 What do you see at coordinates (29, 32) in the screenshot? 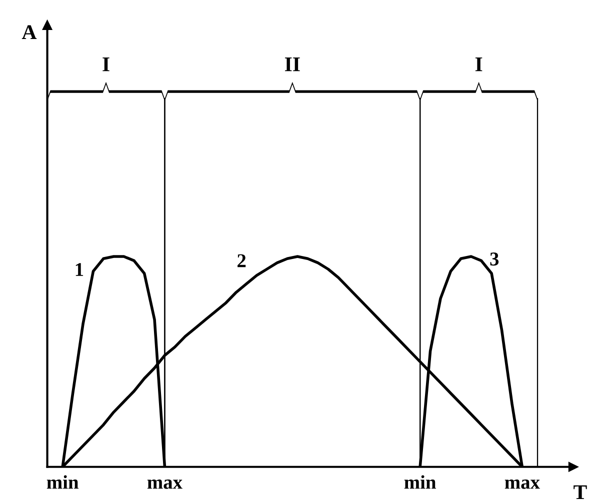
I see `text: A` at bounding box center [29, 32].